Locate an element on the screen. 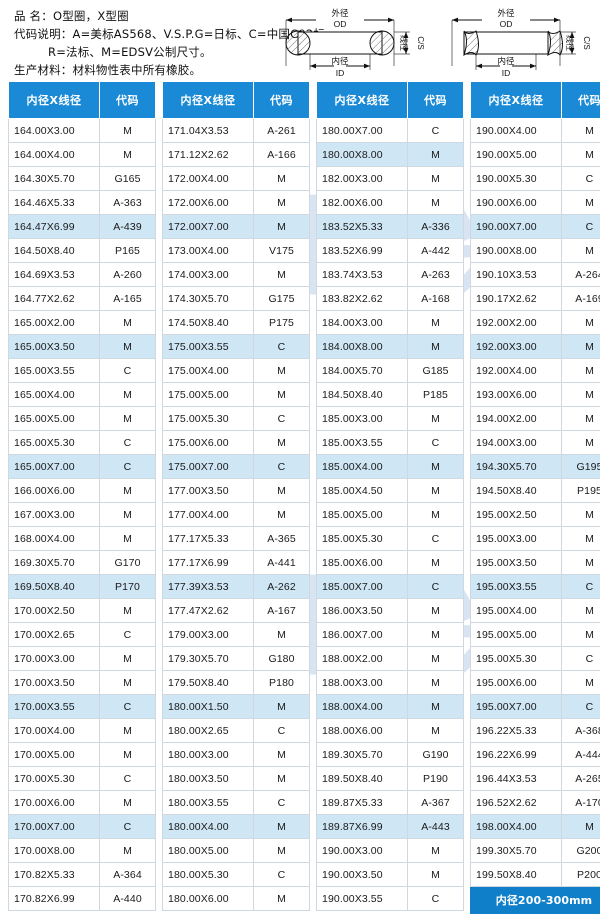  table-row: 190.10X3.53A-264 is located at coordinates (535, 275).